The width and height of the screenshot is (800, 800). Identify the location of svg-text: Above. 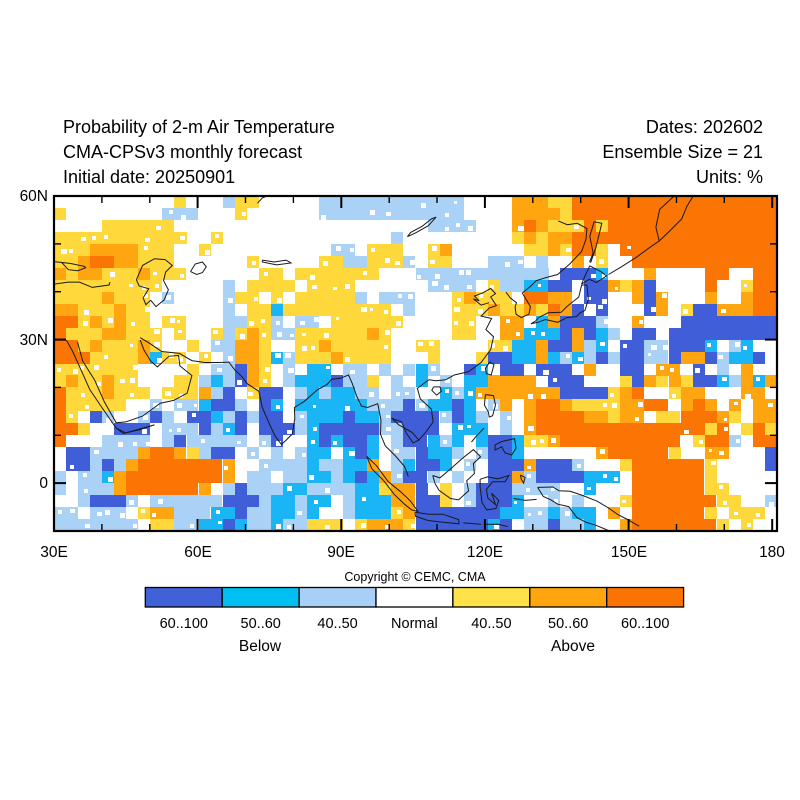
(573, 646).